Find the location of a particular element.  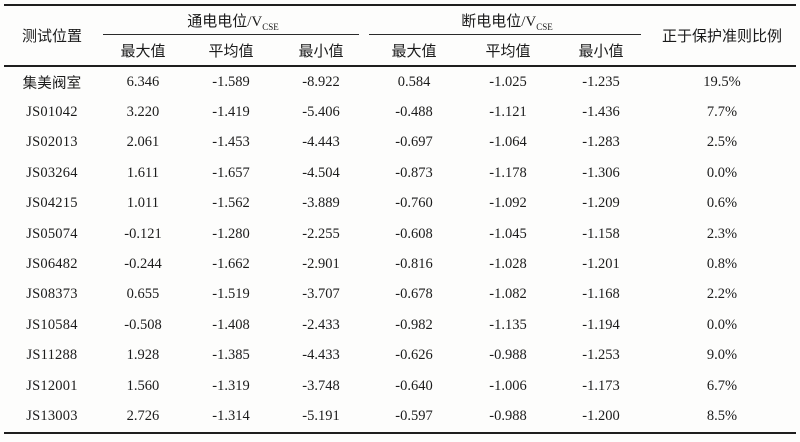

value-cell: 0.655 is located at coordinates (143, 294).